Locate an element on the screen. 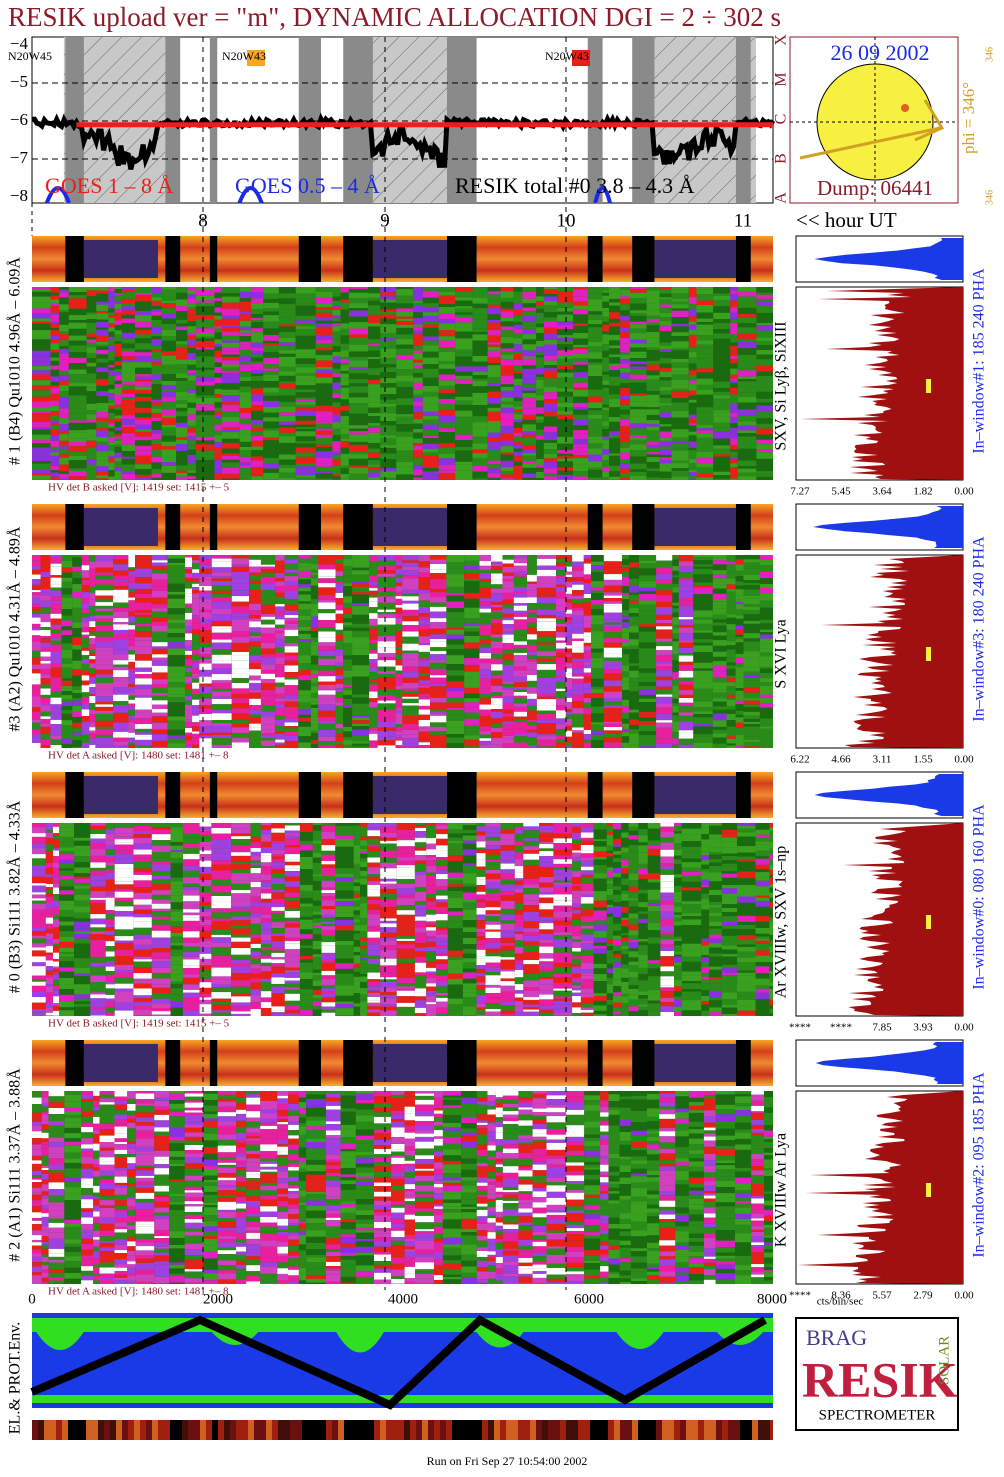 This screenshot has width=1004, height=1477. strip-gap is located at coordinates (743, 259).